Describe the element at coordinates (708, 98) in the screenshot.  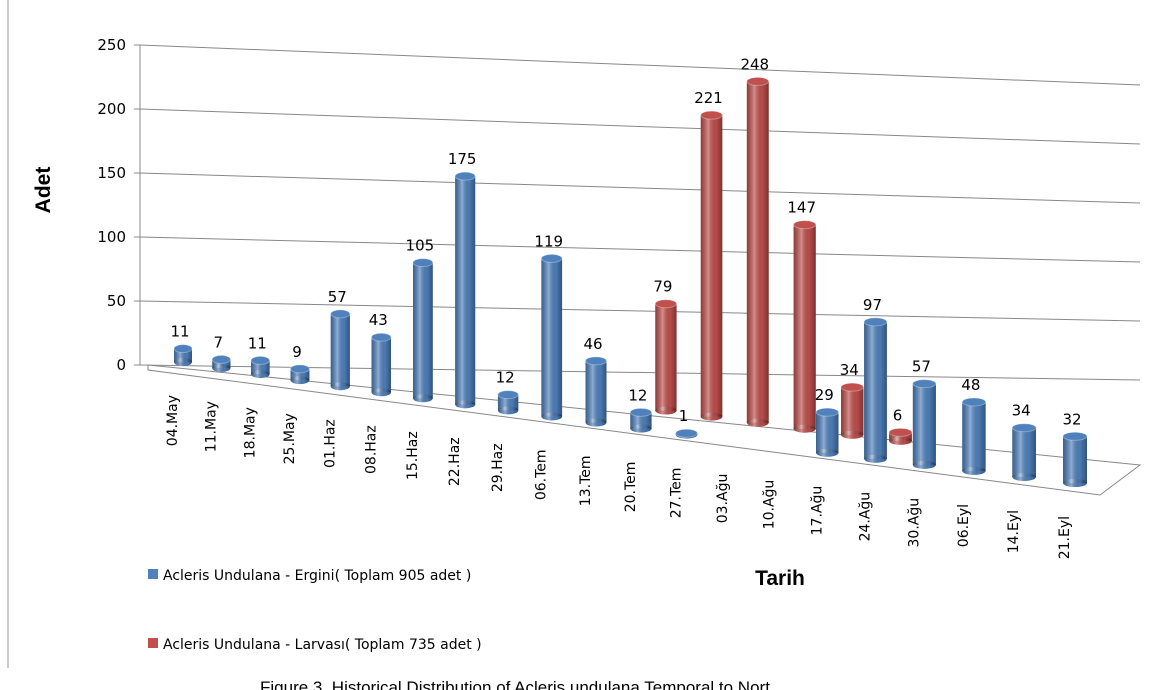
I see `value-label: 221` at that location.